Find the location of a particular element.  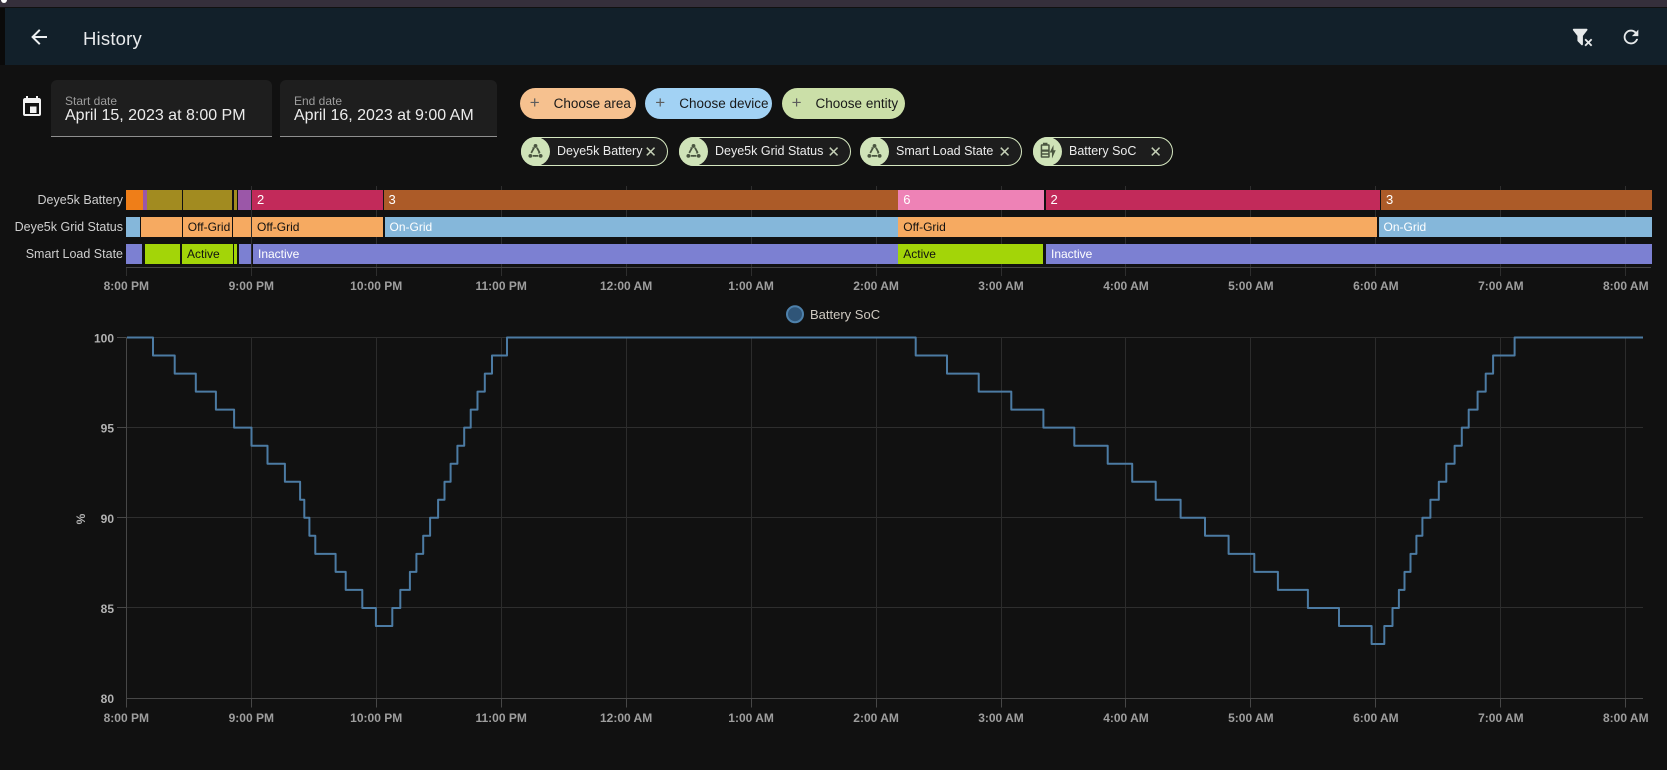

svg-text: 95 is located at coordinates (108, 429).